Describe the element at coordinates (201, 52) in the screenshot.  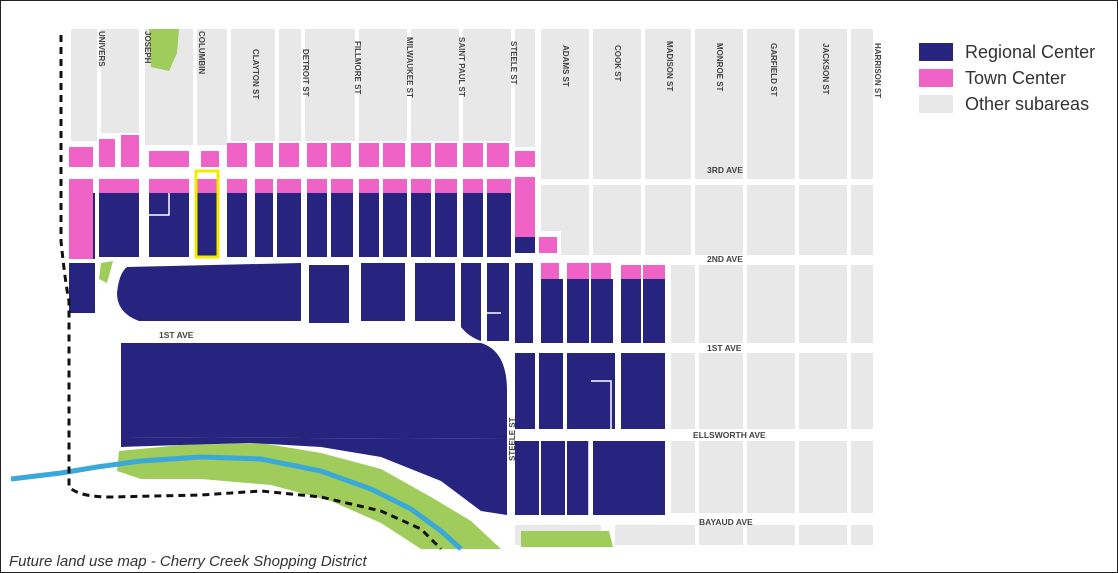
I see `street-label-columbine: COLUMBIN` at that location.